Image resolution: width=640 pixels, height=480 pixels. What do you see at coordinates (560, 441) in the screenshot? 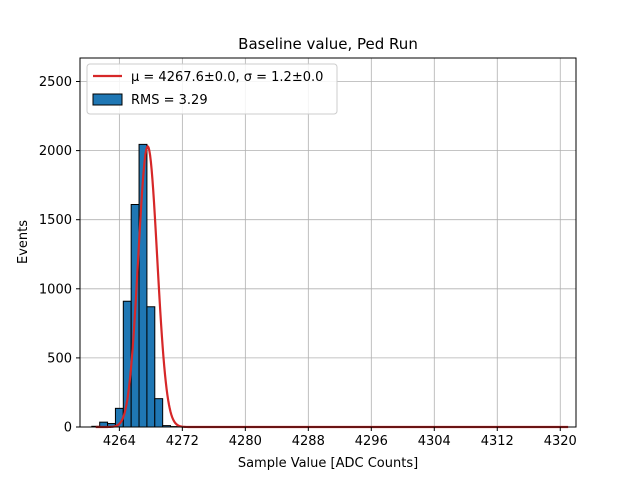
I see `x-tick-label: 4320` at bounding box center [560, 441].